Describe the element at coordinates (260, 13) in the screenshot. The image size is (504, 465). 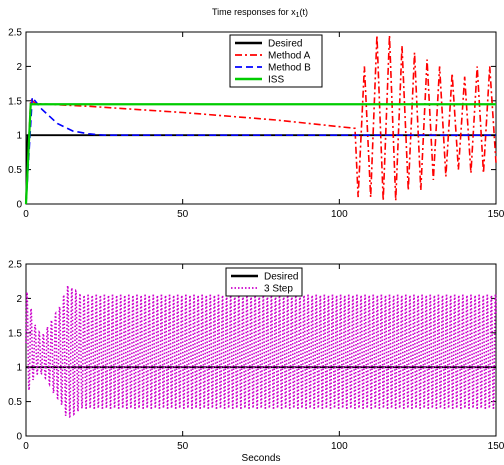
I see `chart-title: Time responses for x1(t)` at that location.